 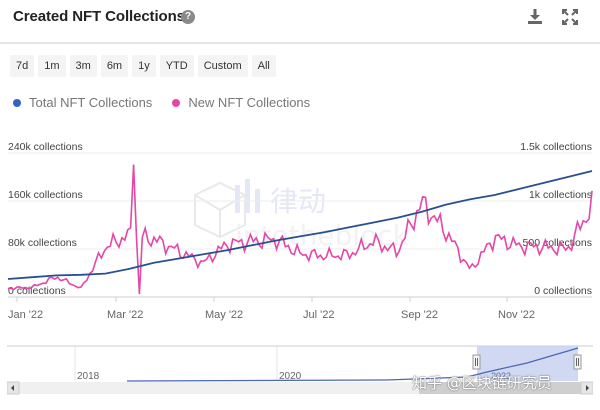 What do you see at coordinates (476, 362) in the screenshot?
I see `navigator-left-handle` at bounding box center [476, 362].